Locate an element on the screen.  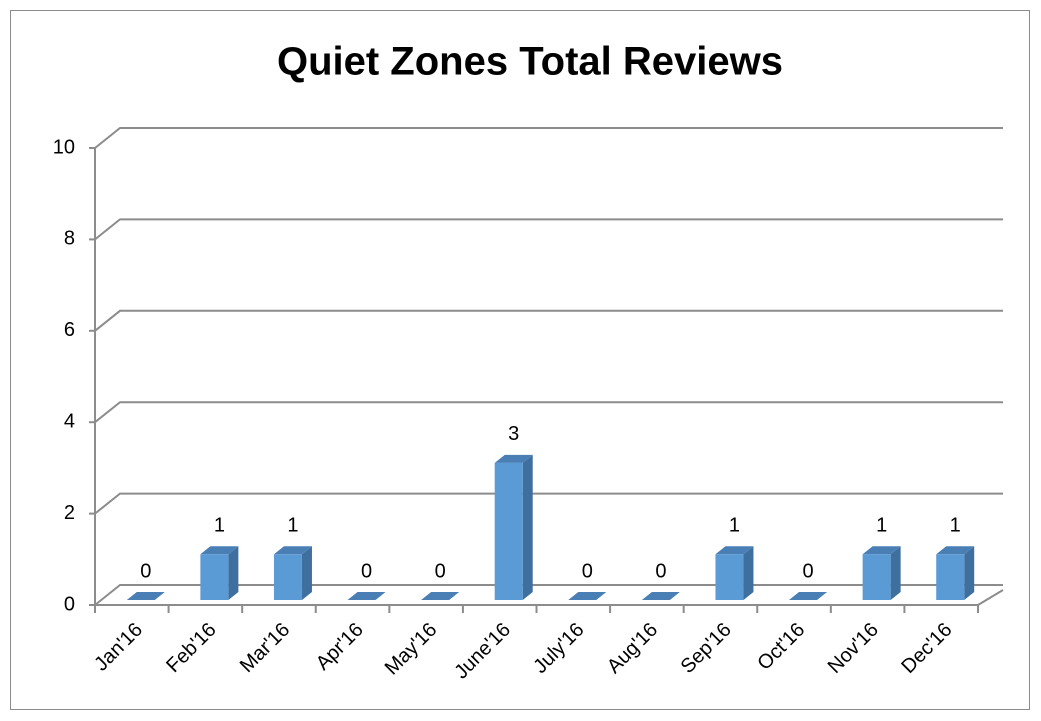
y-tick-label: 4 is located at coordinates (69, 421).